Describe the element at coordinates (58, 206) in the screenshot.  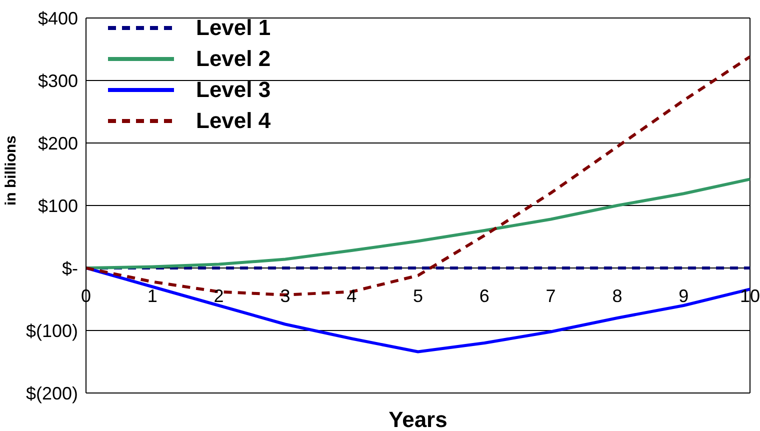
I see `y-tick-label: $100` at that location.